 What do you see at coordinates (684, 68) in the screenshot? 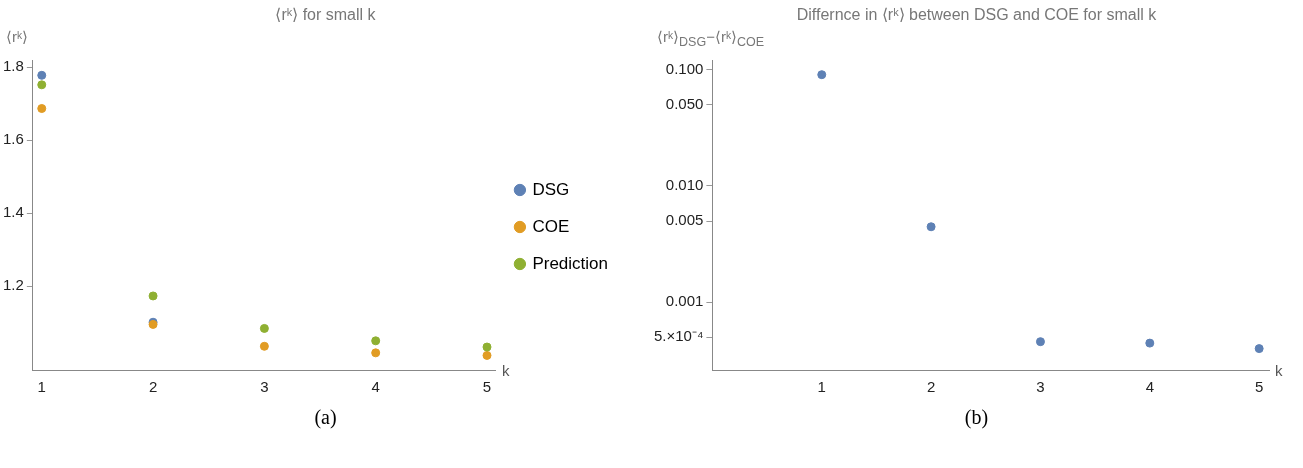
I see `y-tick-label: 0.100` at bounding box center [684, 68].